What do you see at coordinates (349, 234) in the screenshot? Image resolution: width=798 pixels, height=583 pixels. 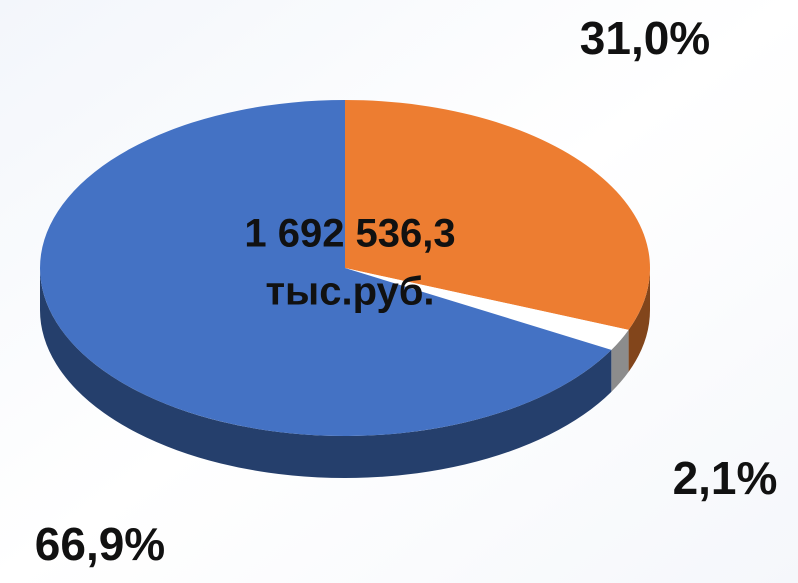 I see `center-value: 1 692 536,3` at bounding box center [349, 234].